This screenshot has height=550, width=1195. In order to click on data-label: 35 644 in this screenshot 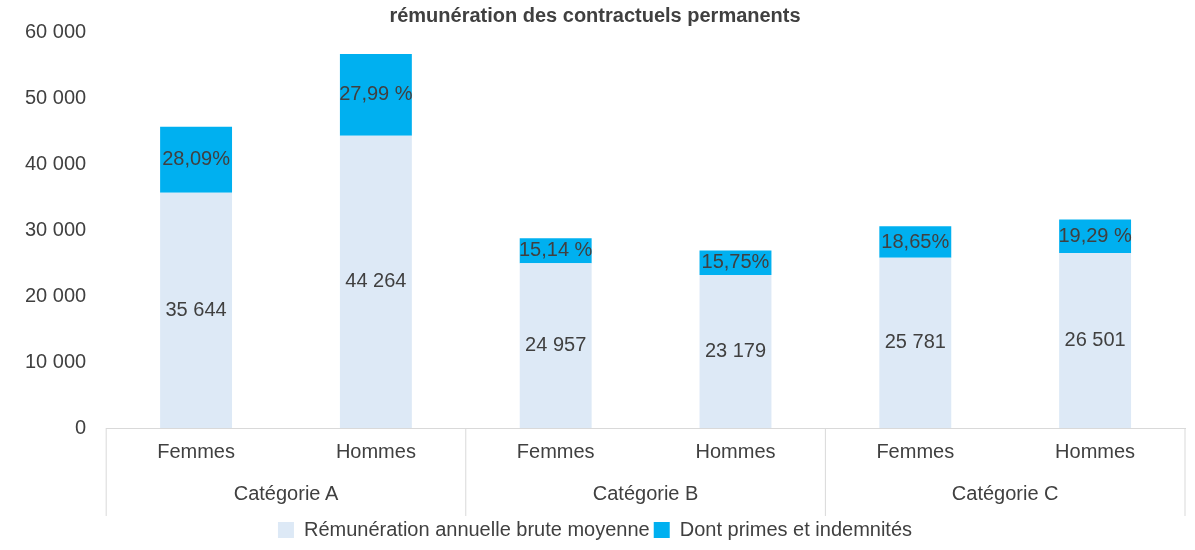, I will do `click(196, 308)`.